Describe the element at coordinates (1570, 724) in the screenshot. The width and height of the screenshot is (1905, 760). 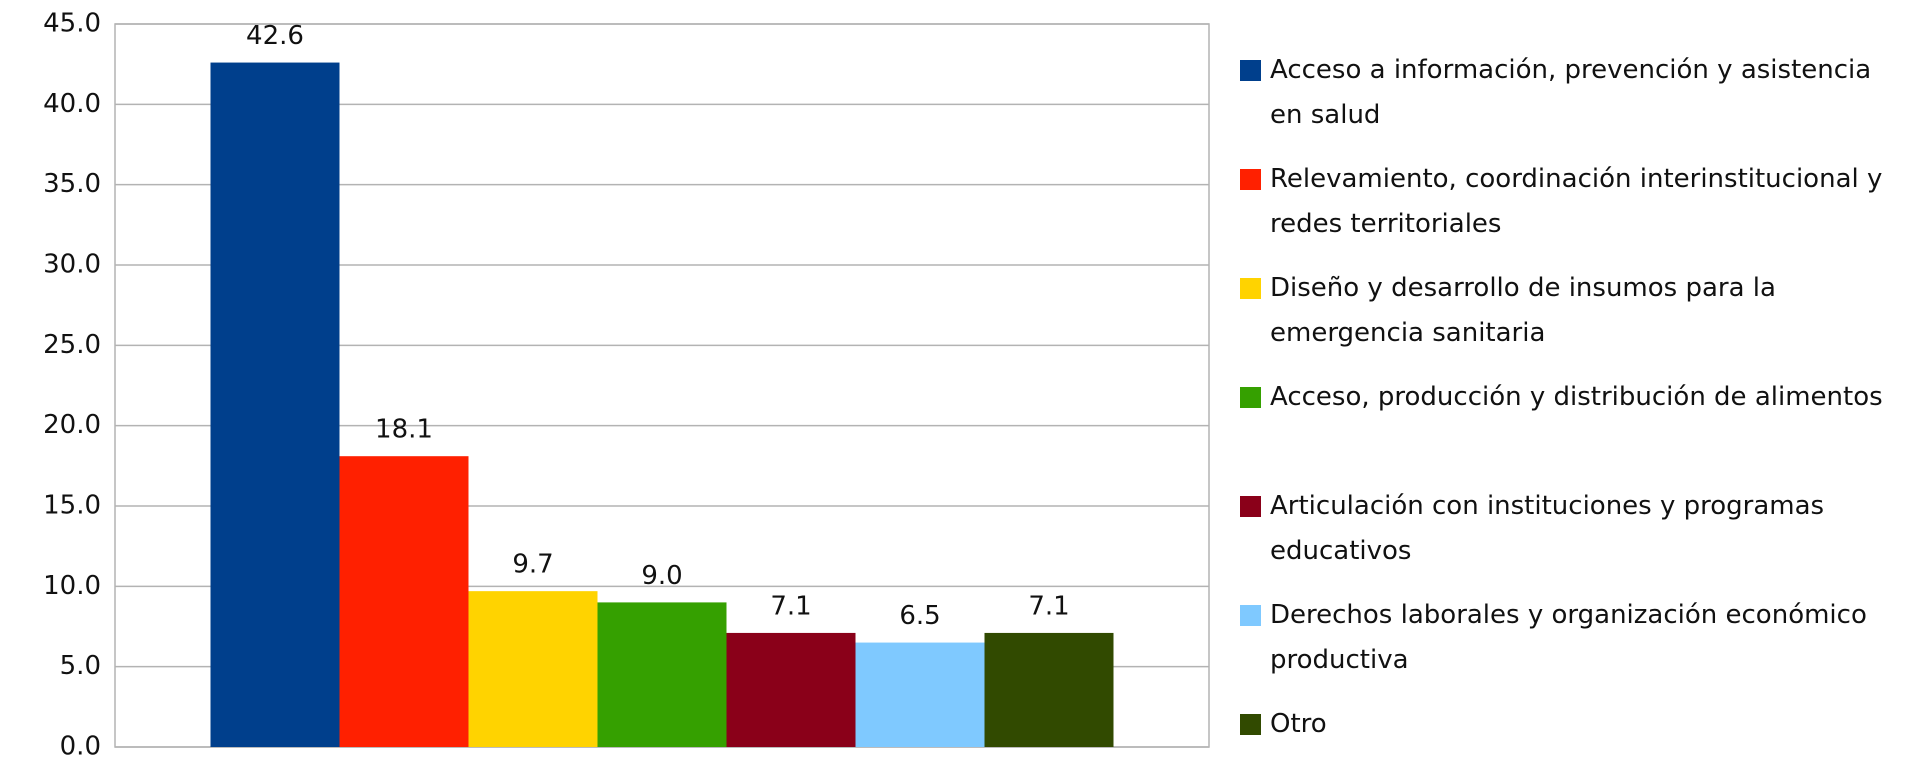
I see `legend-item: Otro` at that location.